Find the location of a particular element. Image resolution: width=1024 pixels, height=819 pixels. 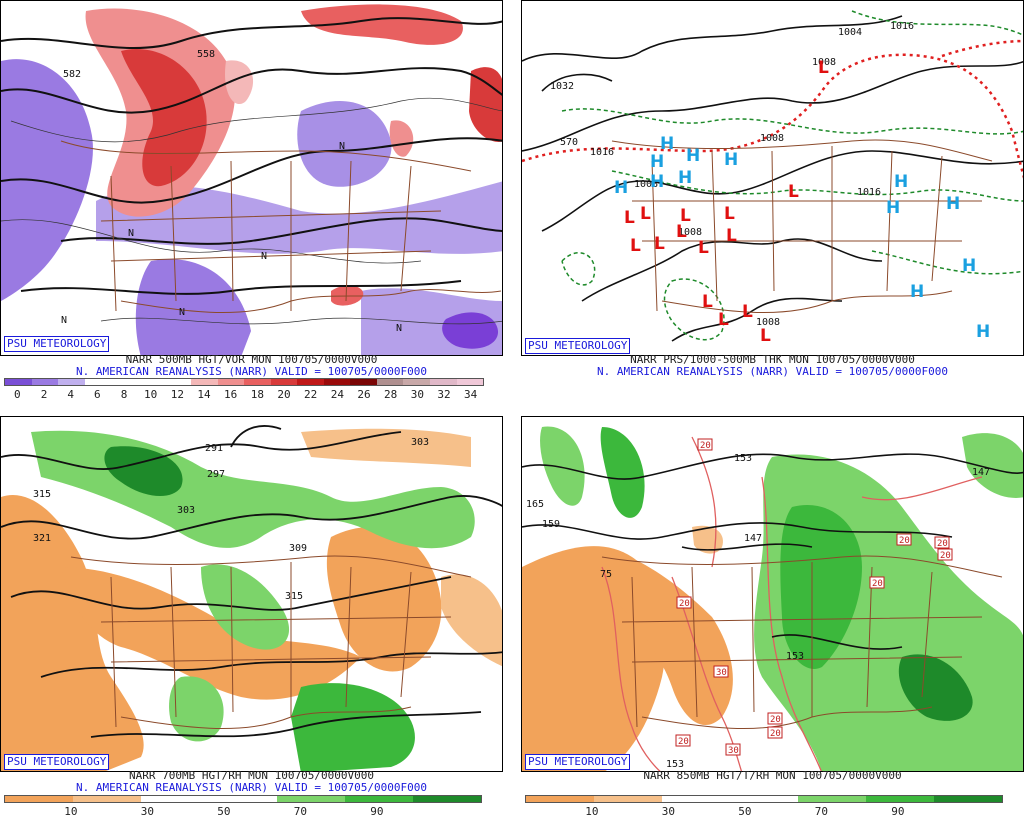

height-label: 165 is located at coordinates (535, 504).